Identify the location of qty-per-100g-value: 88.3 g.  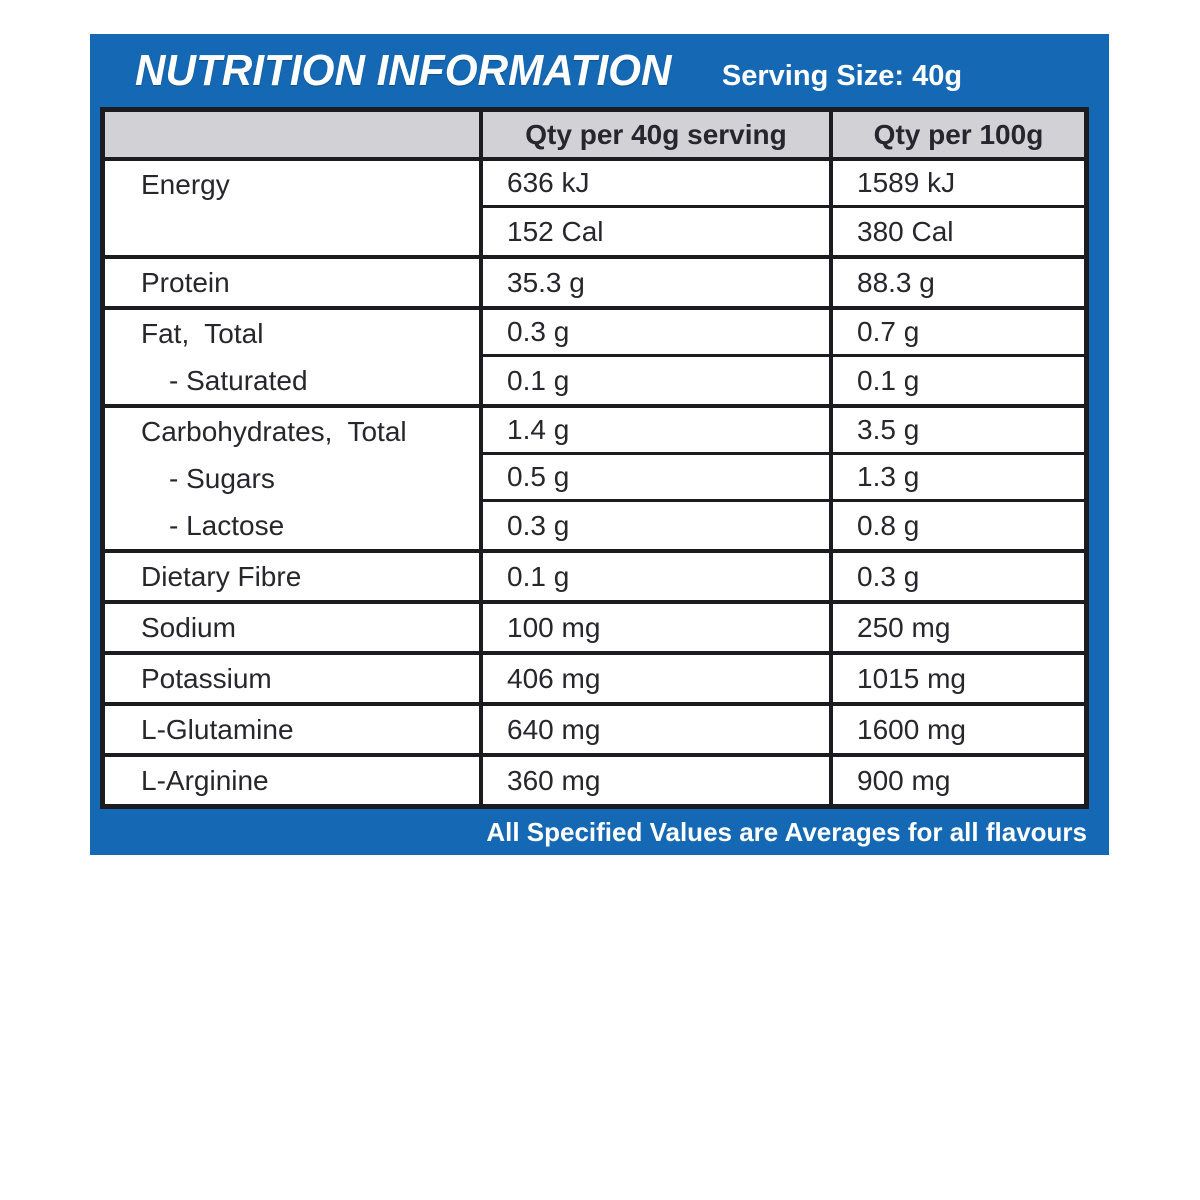
(896, 282).